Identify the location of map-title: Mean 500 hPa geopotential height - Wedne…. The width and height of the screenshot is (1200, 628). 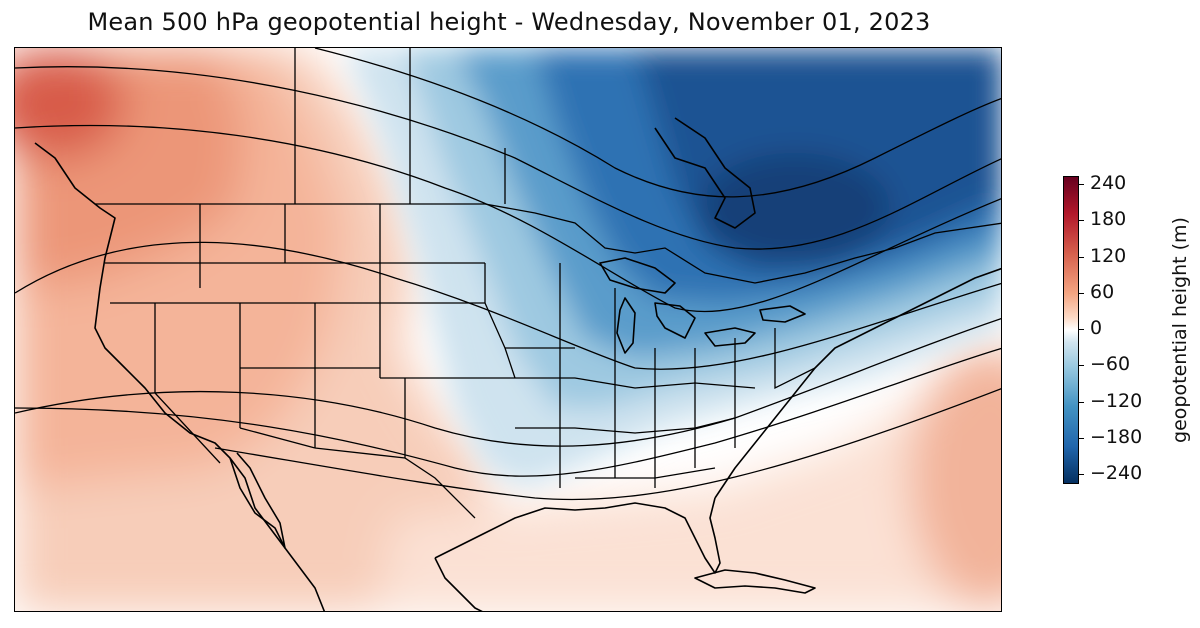
(509, 22).